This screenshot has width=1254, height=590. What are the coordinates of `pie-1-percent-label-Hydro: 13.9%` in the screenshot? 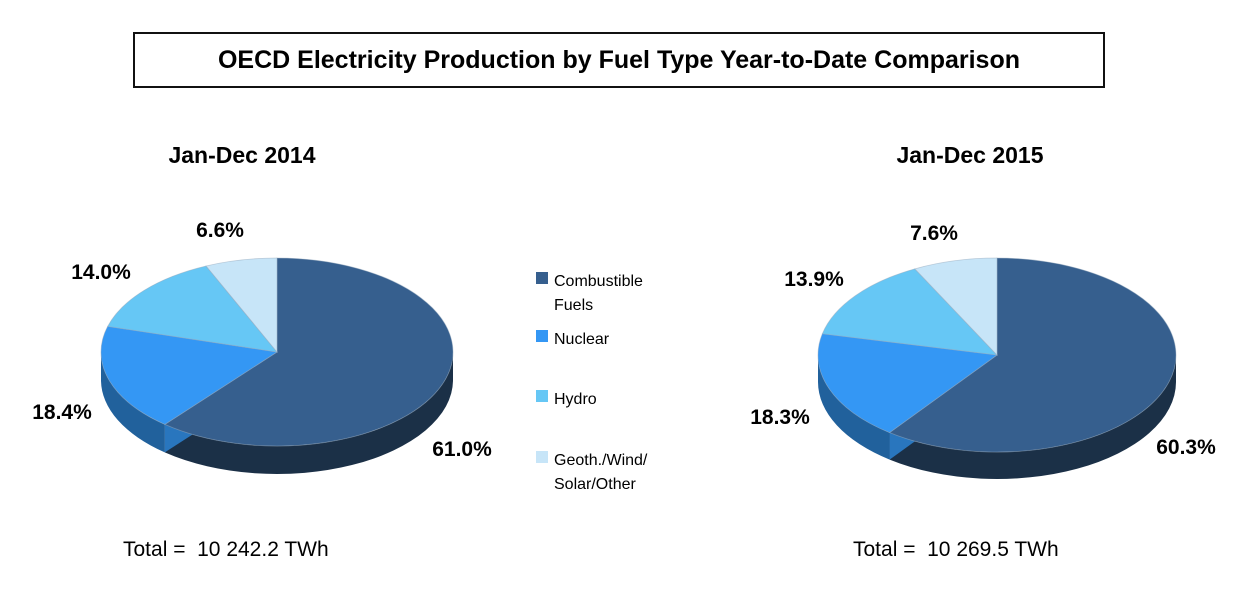 It's located at (814, 279).